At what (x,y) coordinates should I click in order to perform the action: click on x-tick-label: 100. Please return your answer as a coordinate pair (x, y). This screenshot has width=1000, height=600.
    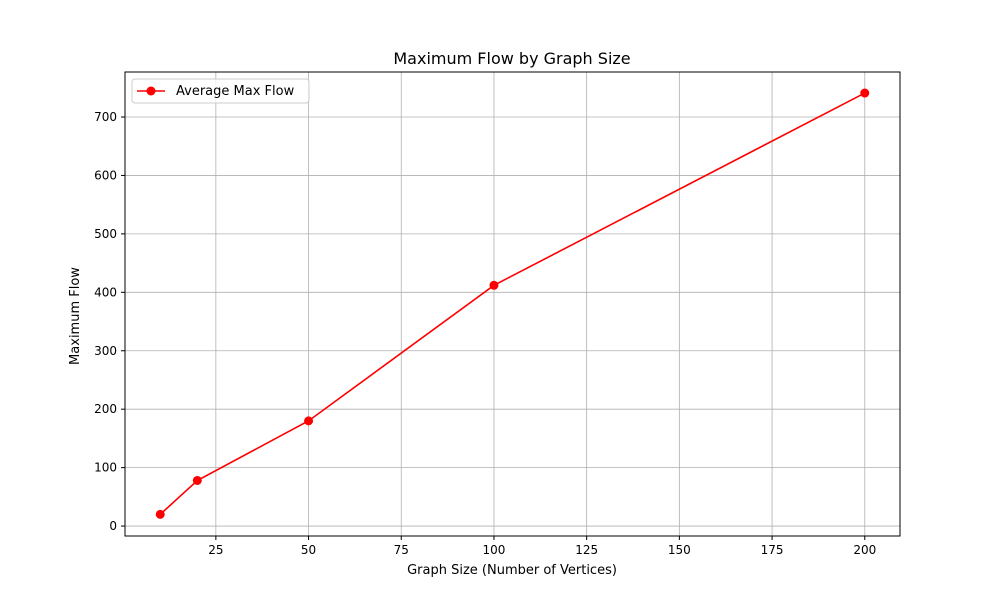
    Looking at the image, I should click on (494, 550).